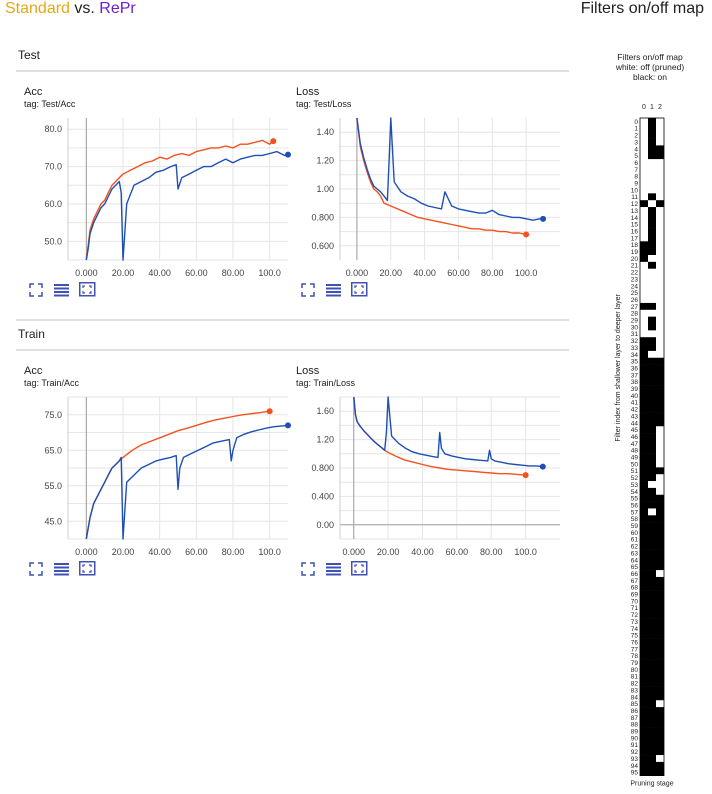 Image resolution: width=712 pixels, height=794 pixels. What do you see at coordinates (31, 334) in the screenshot?
I see `section-train-label: Train` at bounding box center [31, 334].